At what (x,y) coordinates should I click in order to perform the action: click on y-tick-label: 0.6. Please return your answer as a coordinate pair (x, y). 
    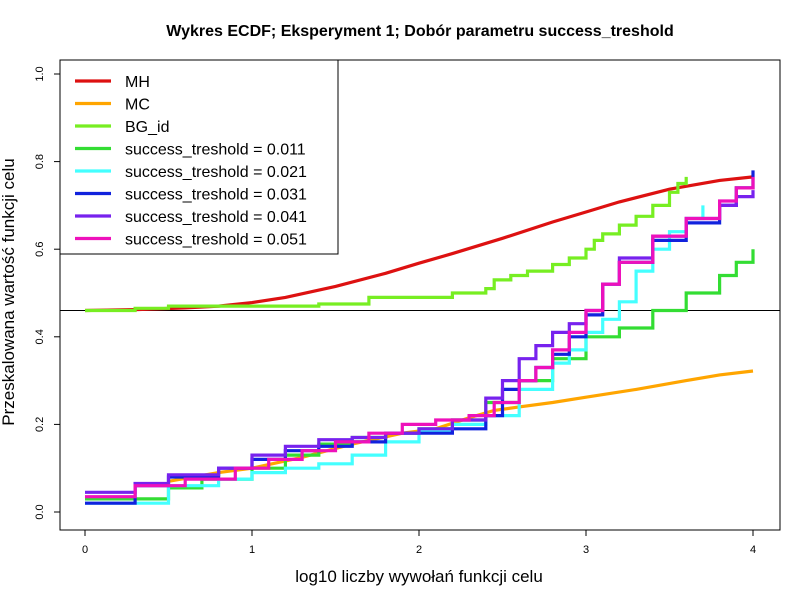
    Looking at the image, I should click on (40, 249).